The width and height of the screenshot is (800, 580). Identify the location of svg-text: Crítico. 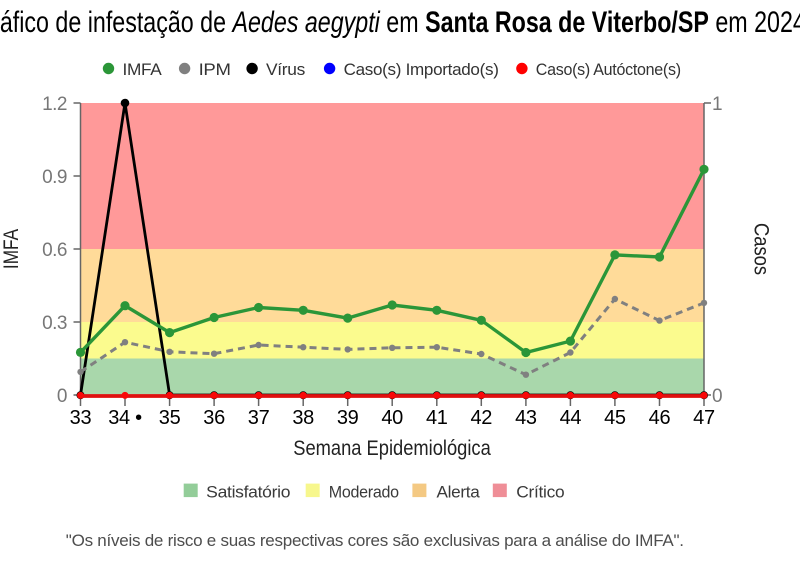
(540, 492).